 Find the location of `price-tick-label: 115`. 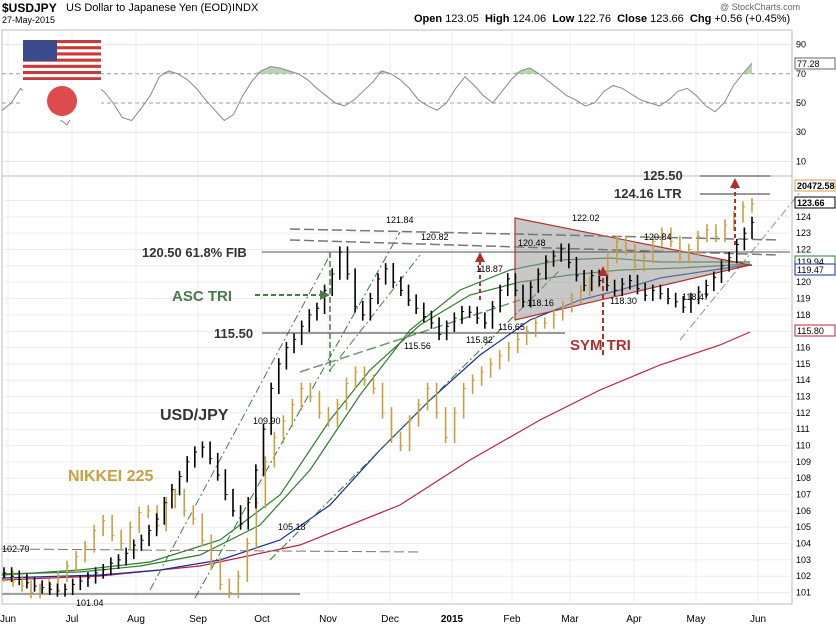

price-tick-label: 115 is located at coordinates (803, 364).